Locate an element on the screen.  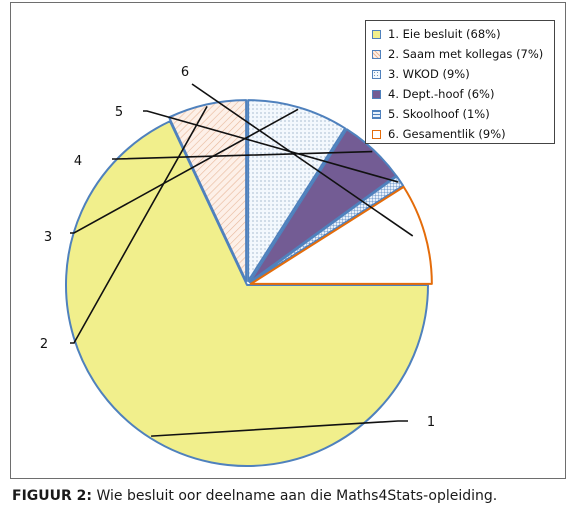
legend-label-4: 4. Dept.-hoof (6%) is located at coordinates (441, 94).